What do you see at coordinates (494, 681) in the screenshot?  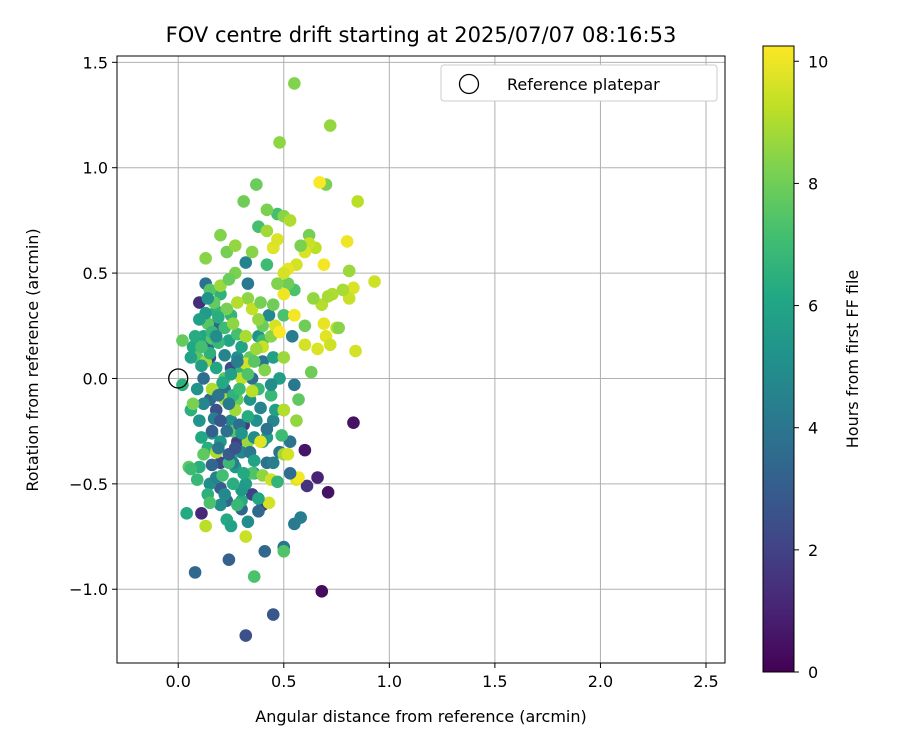 I see `x-tick-label: 1.5` at bounding box center [494, 681].